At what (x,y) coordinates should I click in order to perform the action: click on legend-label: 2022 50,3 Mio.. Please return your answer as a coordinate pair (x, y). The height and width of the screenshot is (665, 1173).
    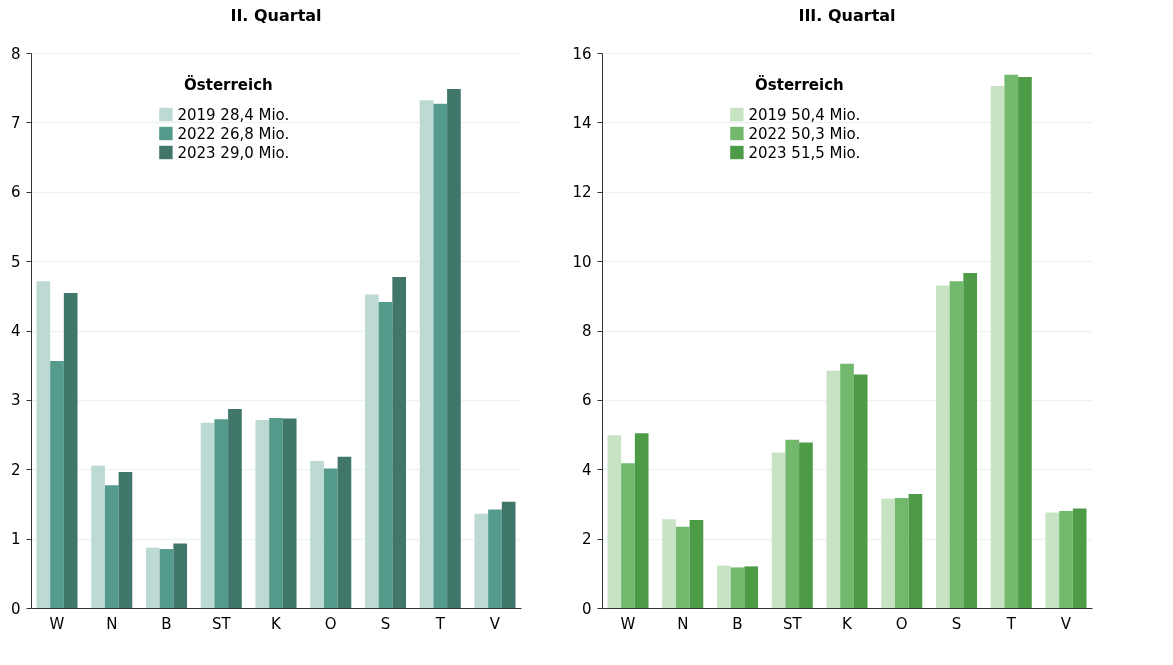
    Looking at the image, I should click on (804, 133).